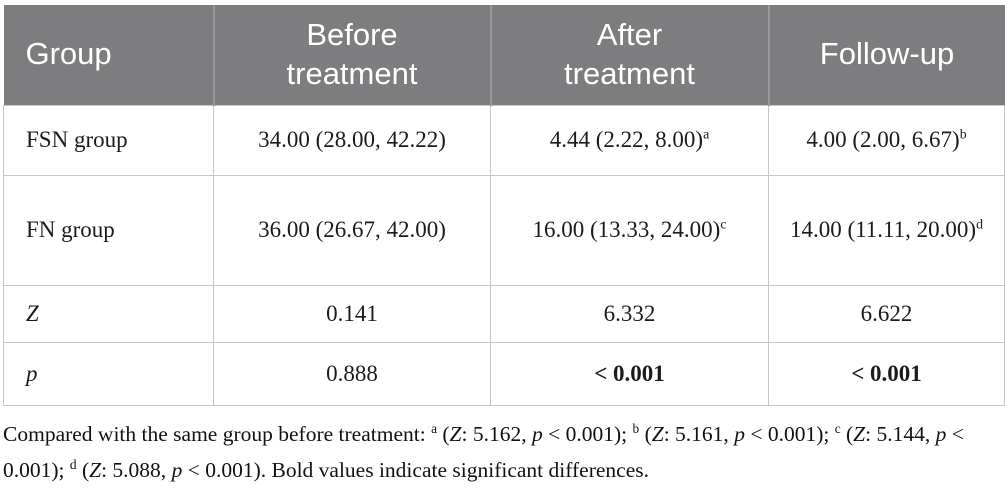 This screenshot has width=1005, height=500. What do you see at coordinates (963, 134) in the screenshot?
I see `superscript: b` at bounding box center [963, 134].